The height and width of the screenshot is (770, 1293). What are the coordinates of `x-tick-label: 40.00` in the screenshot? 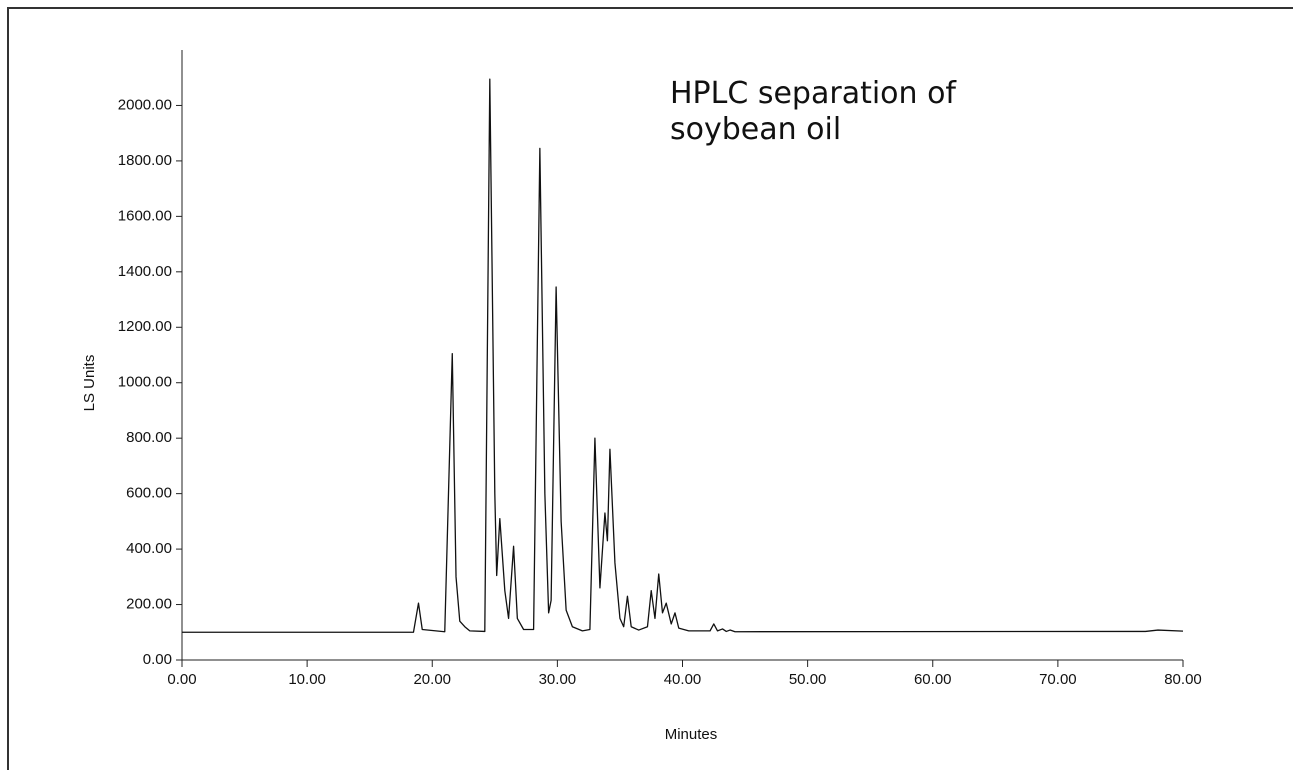 It's located at (683, 679).